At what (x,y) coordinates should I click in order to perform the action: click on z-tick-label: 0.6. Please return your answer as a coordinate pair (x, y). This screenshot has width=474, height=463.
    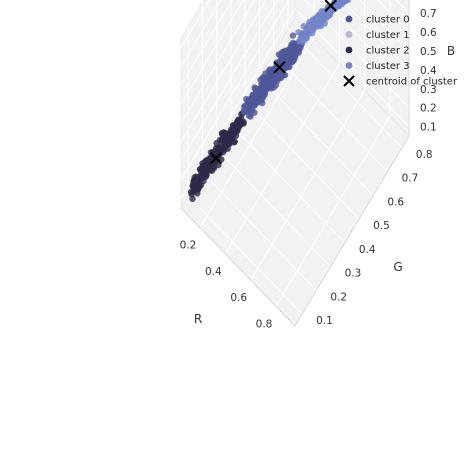
    Looking at the image, I should click on (428, 33).